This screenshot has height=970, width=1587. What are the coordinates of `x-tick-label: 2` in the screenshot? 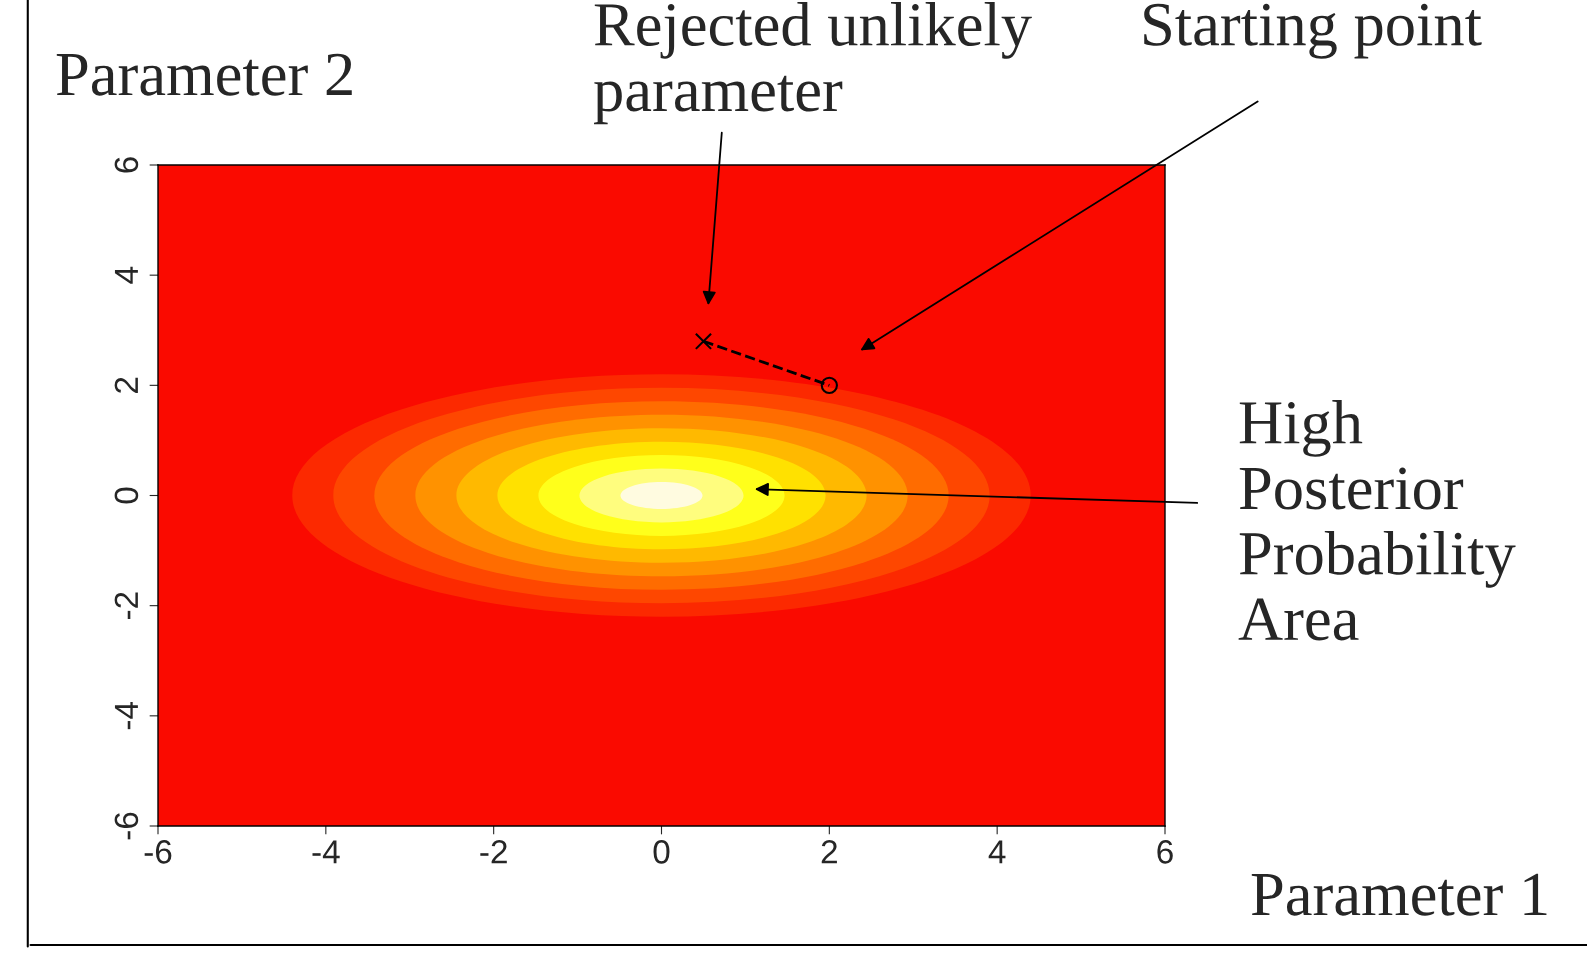 It's located at (829, 852).